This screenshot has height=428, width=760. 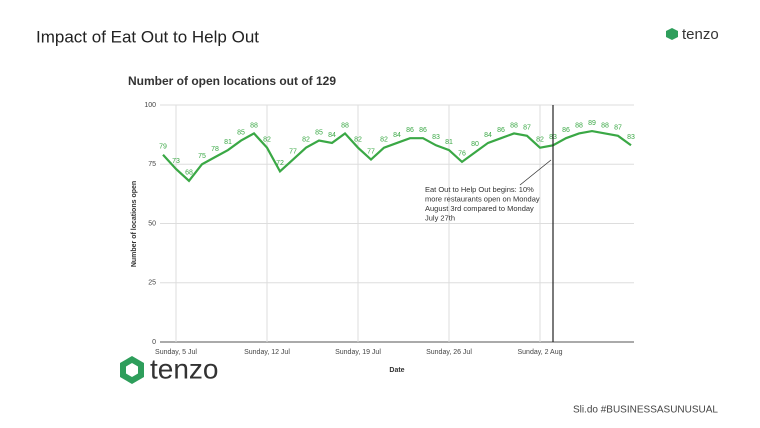 What do you see at coordinates (232, 81) in the screenshot?
I see `chart-title: Number of open locations out of 129` at bounding box center [232, 81].